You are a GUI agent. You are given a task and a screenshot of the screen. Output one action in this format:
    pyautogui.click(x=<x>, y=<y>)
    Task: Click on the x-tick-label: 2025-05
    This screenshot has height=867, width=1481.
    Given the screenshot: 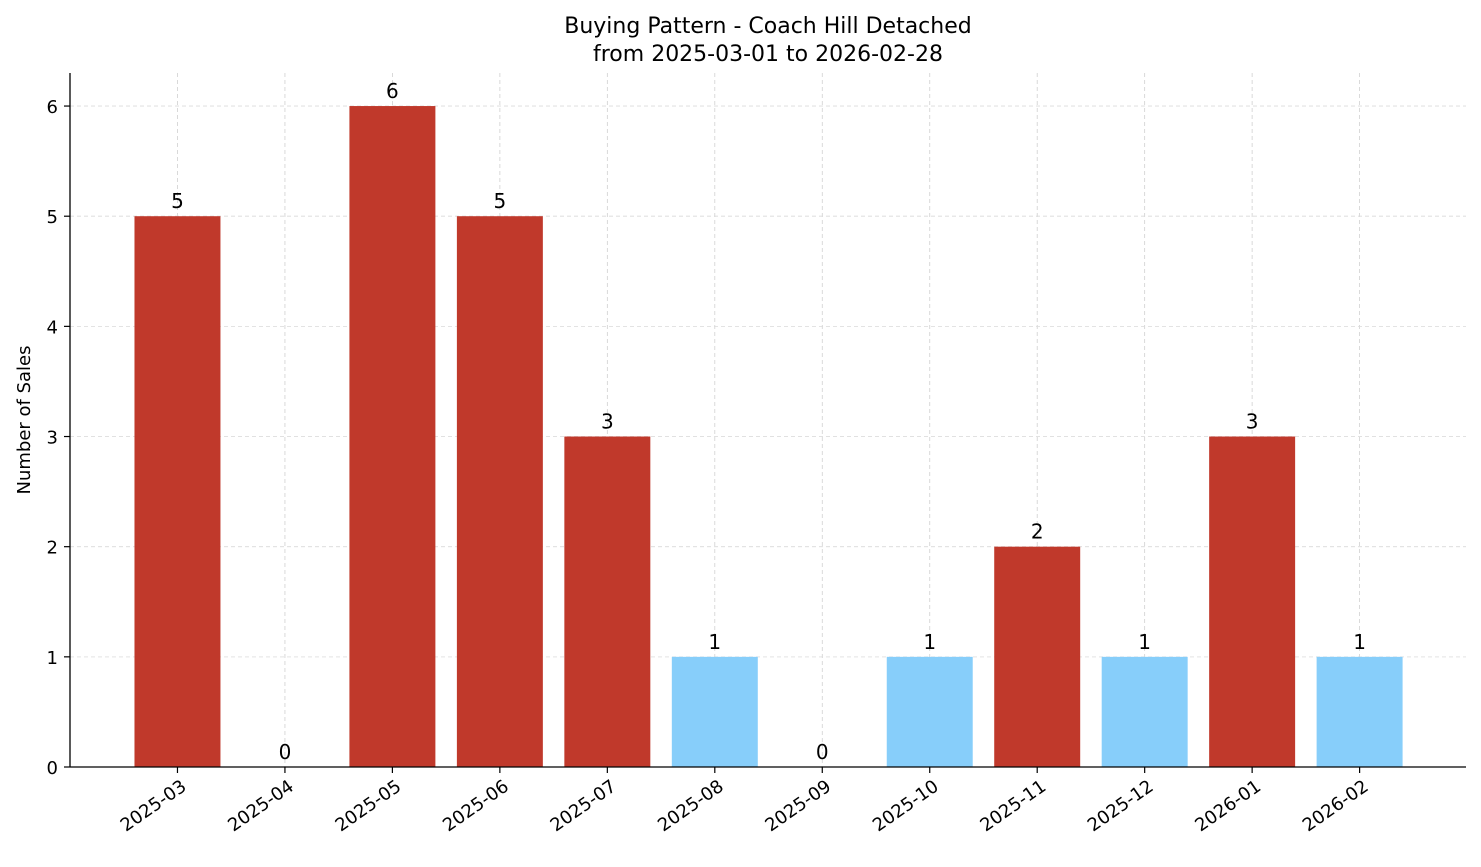 What is the action you would take?
    pyautogui.click(x=369, y=806)
    